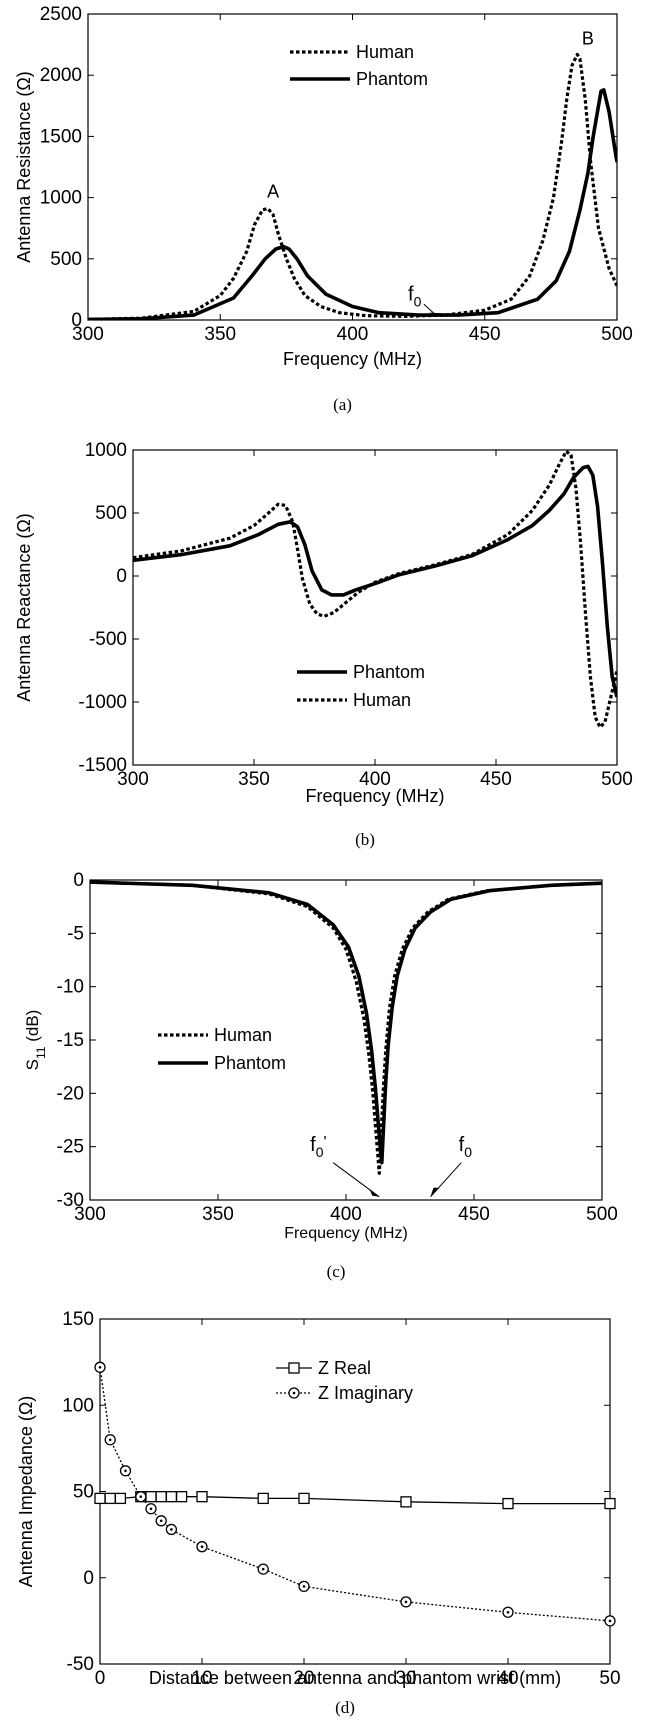 The height and width of the screenshot is (1725, 650). I want to click on y-axis-label-sub: 11, so click(41, 1052).